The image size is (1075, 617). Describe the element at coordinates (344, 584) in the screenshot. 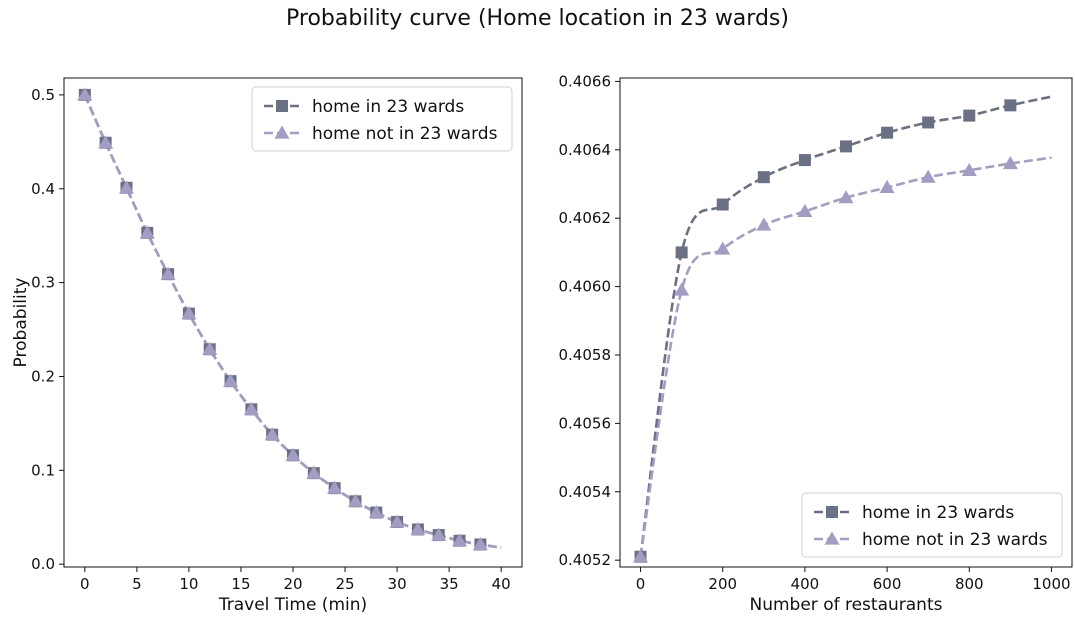

I see `x-tick-label: 25` at that location.